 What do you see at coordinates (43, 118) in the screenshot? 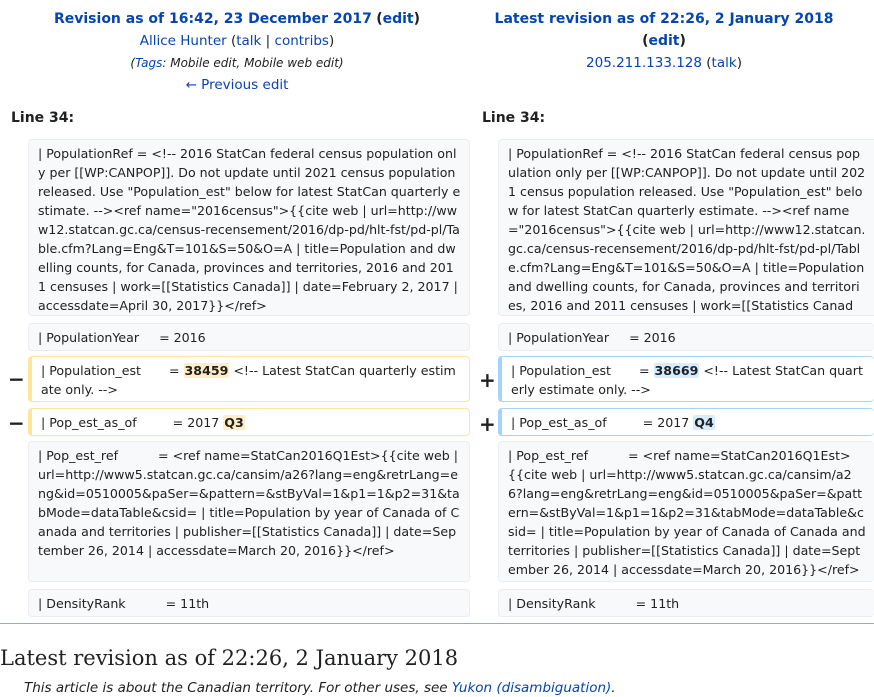
I see `old-line-number: Line 34:` at bounding box center [43, 118].